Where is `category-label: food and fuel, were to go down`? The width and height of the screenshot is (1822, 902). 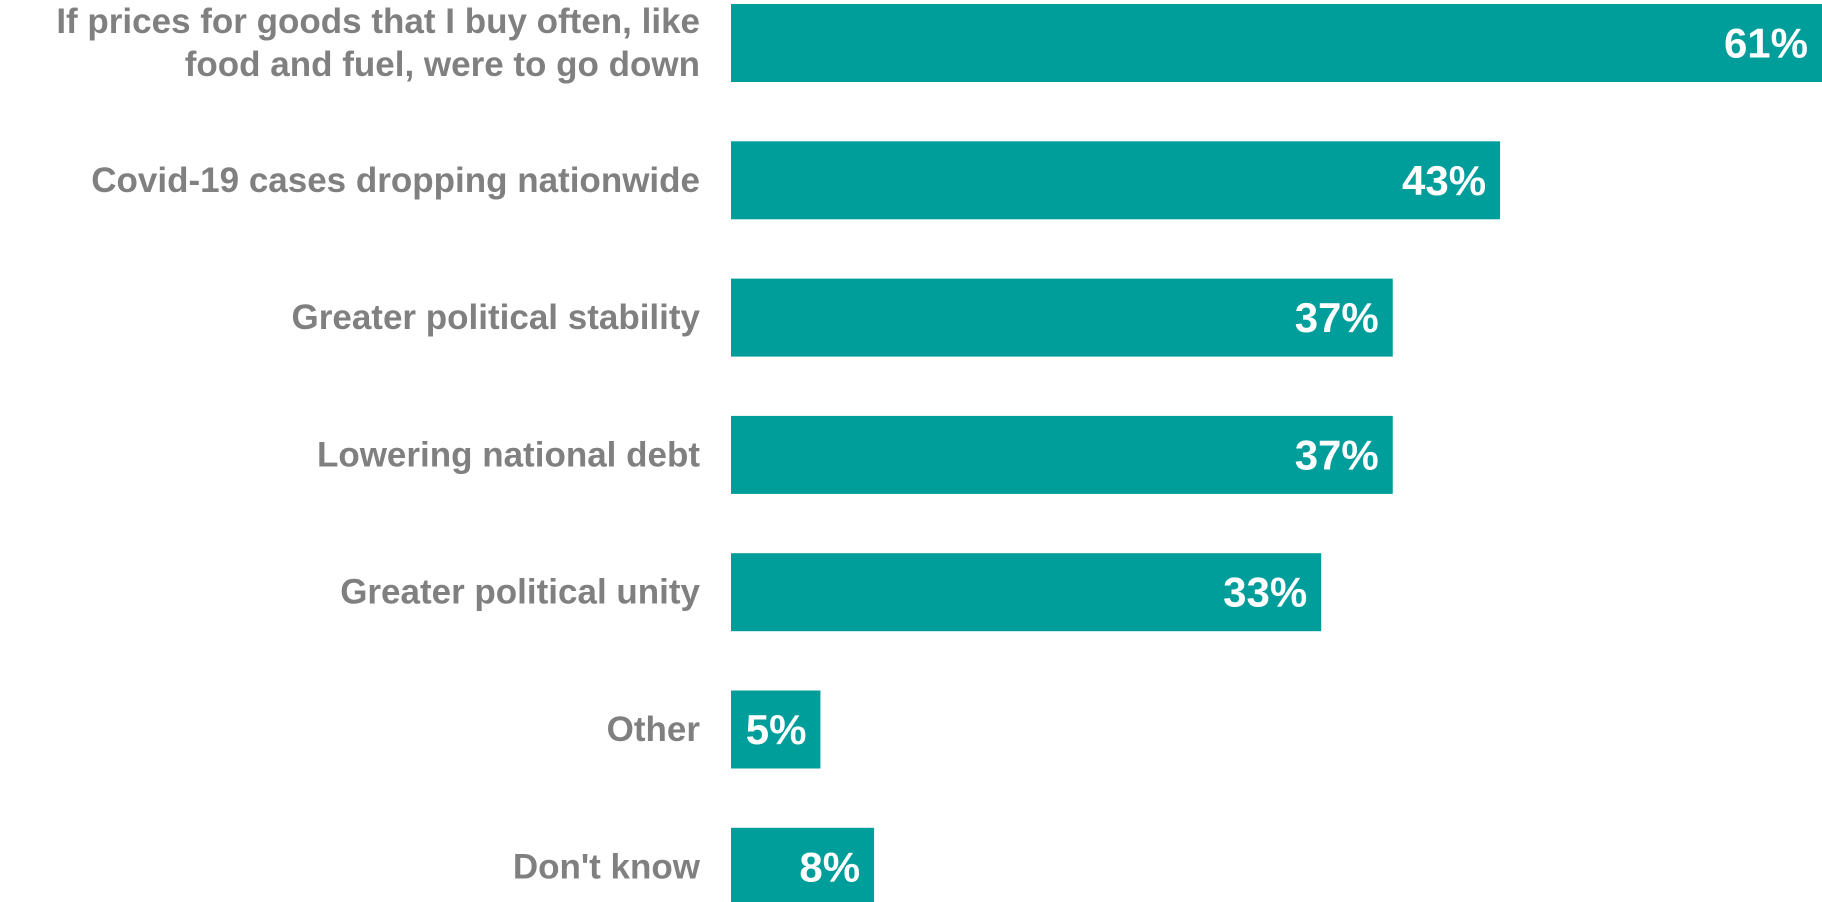
category-label: food and fuel, were to go down is located at coordinates (442, 64).